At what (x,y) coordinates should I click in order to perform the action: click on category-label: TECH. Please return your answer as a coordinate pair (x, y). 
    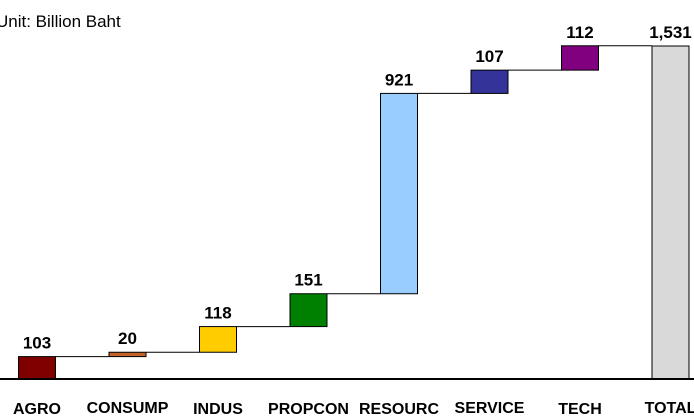
    Looking at the image, I should click on (580, 408).